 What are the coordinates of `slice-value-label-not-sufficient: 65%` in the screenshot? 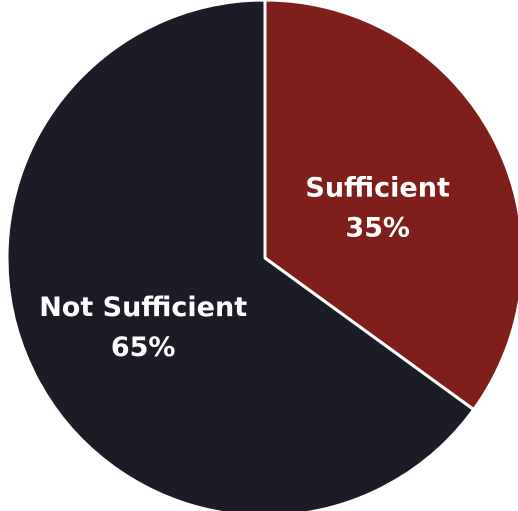 It's located at (143, 347).